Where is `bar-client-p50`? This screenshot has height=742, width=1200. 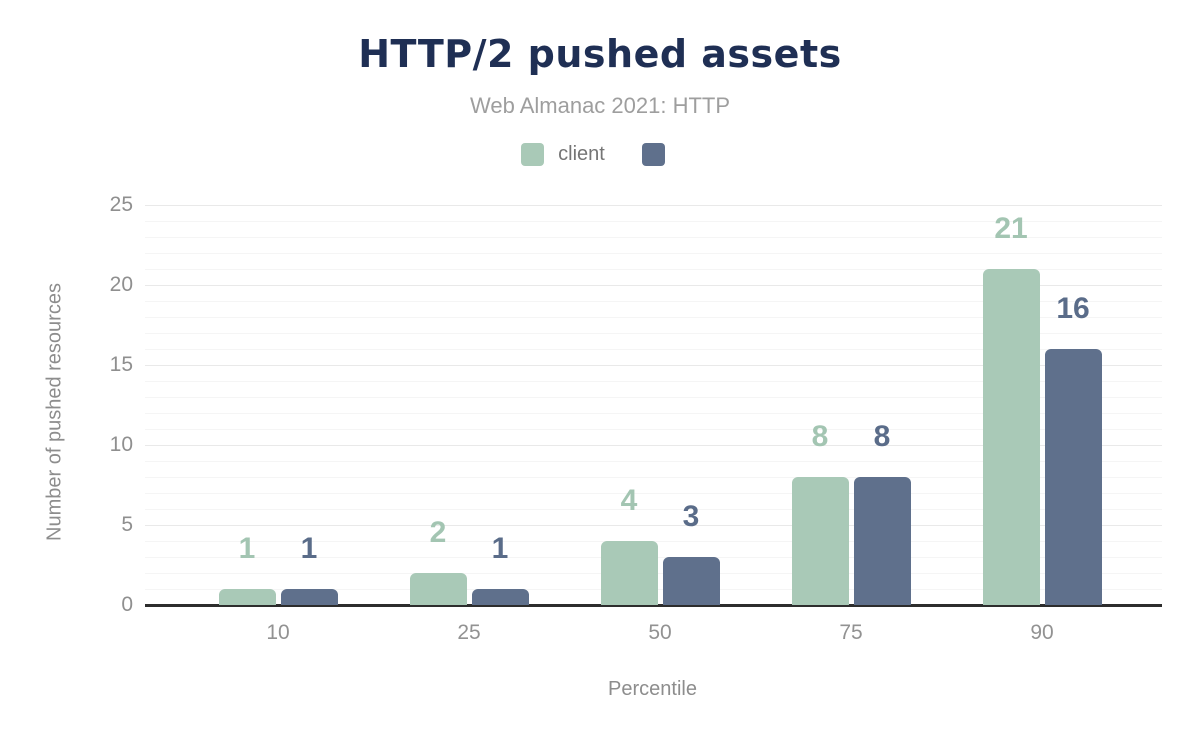
bar-client-p50 is located at coordinates (629, 573).